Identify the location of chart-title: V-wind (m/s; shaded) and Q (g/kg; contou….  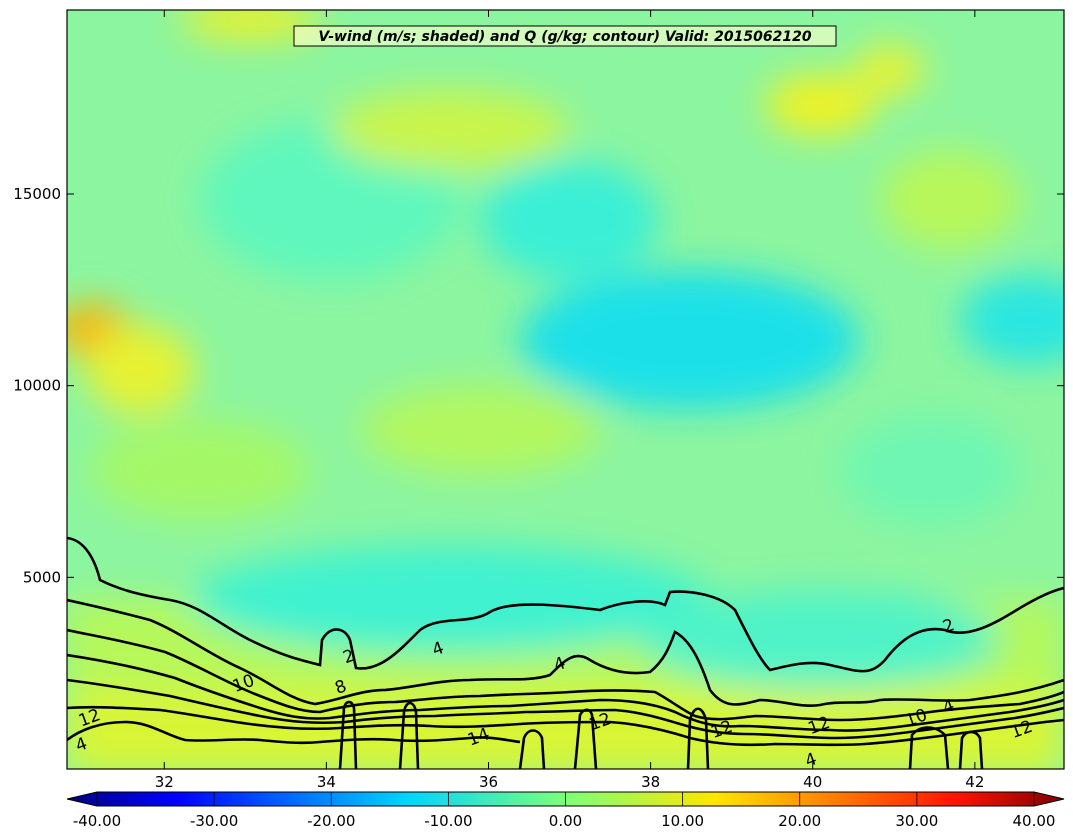
(565, 36).